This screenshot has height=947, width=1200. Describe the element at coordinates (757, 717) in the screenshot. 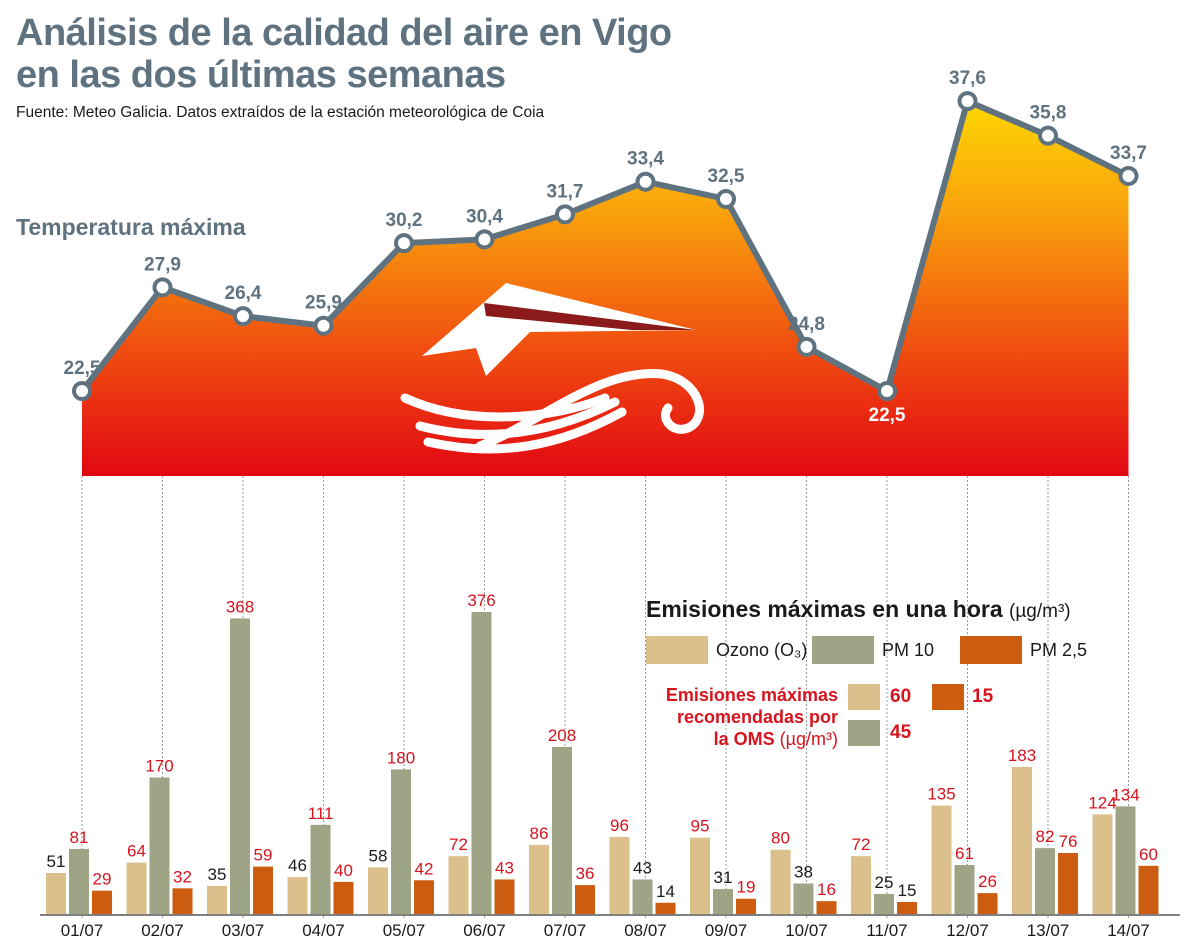

I see `oms-text-line-2: recomendadas por` at that location.